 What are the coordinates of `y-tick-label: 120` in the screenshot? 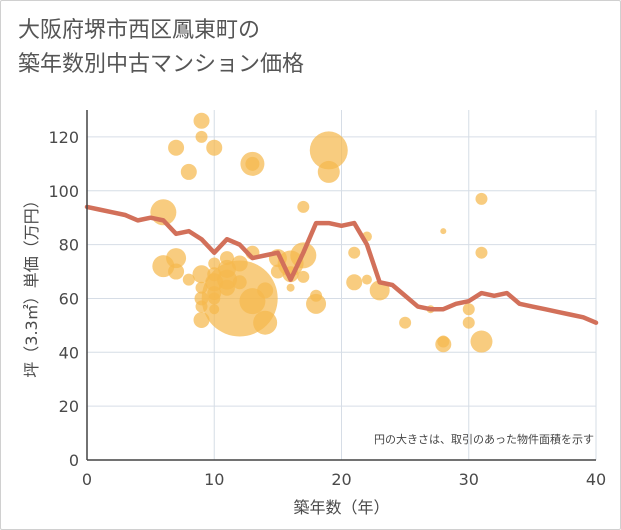 It's located at (63, 137).